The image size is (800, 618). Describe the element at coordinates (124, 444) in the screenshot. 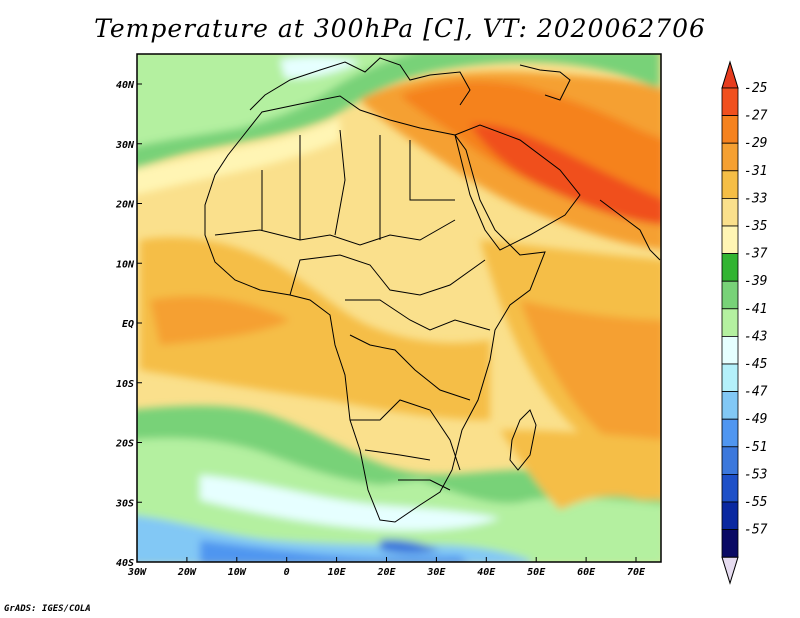

I see `lat-tick-label: 20S` at that location.